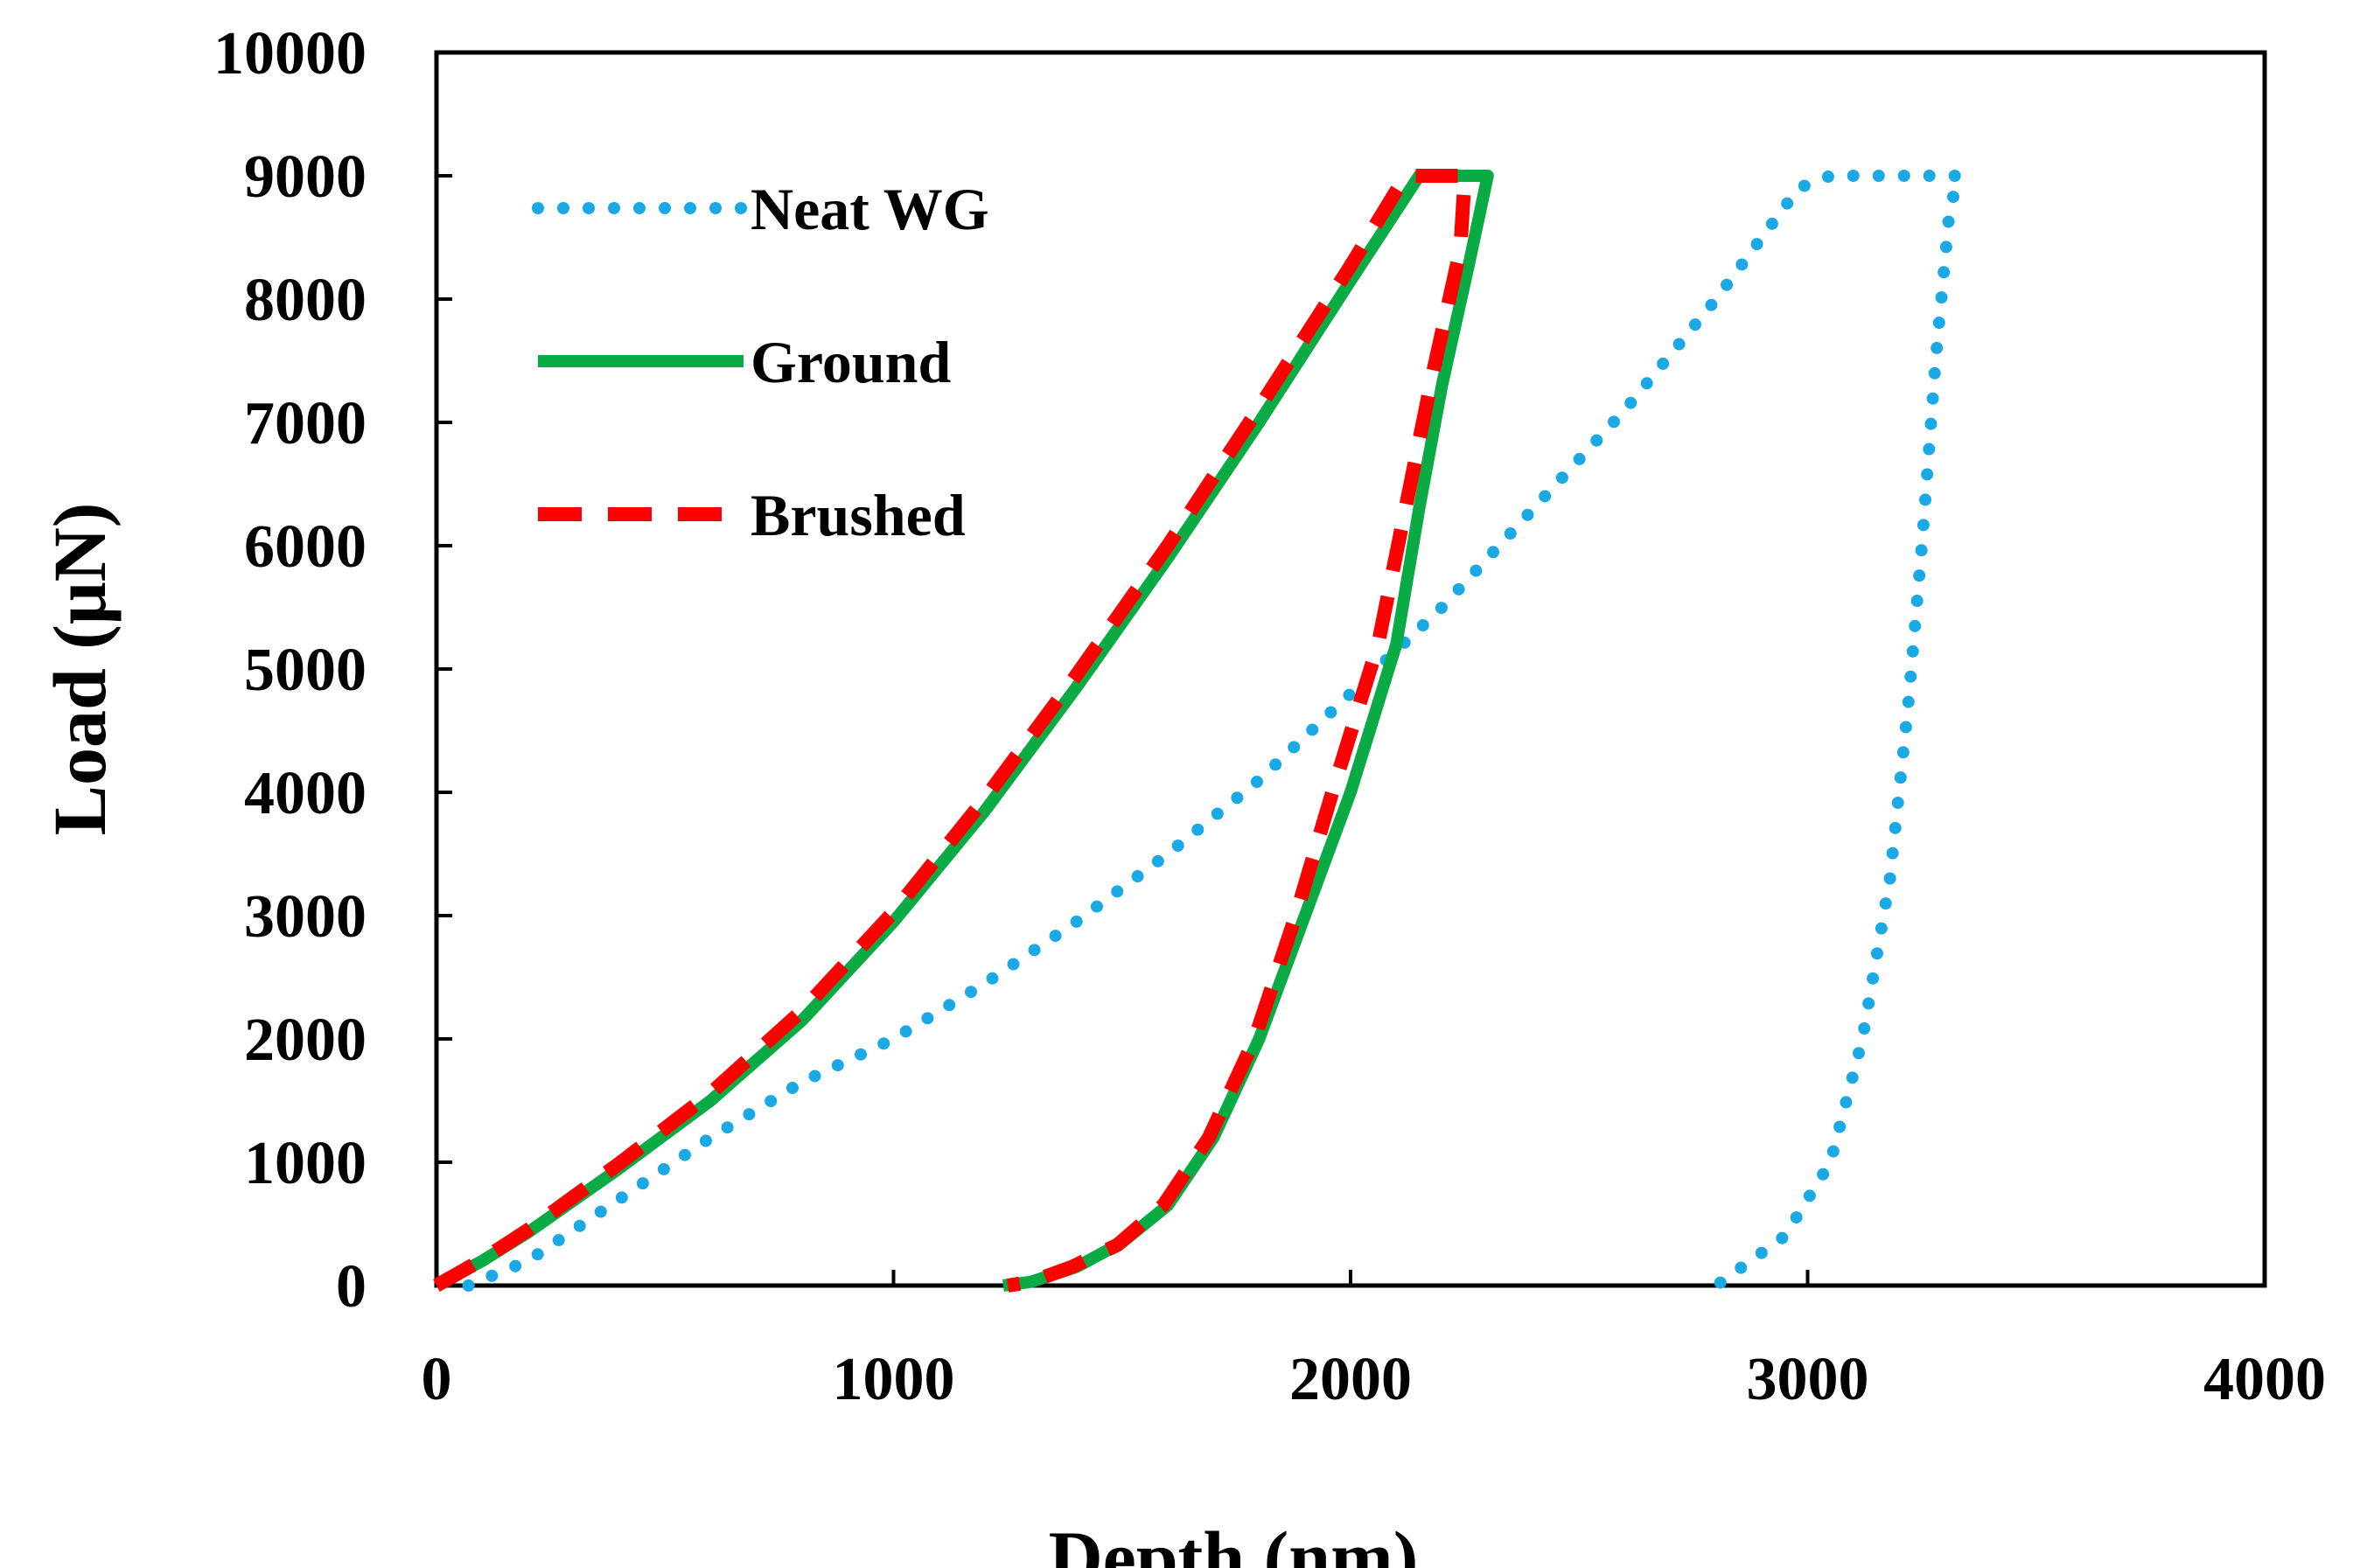 This screenshot has width=2360, height=1568. Describe the element at coordinates (851, 362) in the screenshot. I see `legend-label-ground: Ground` at that location.